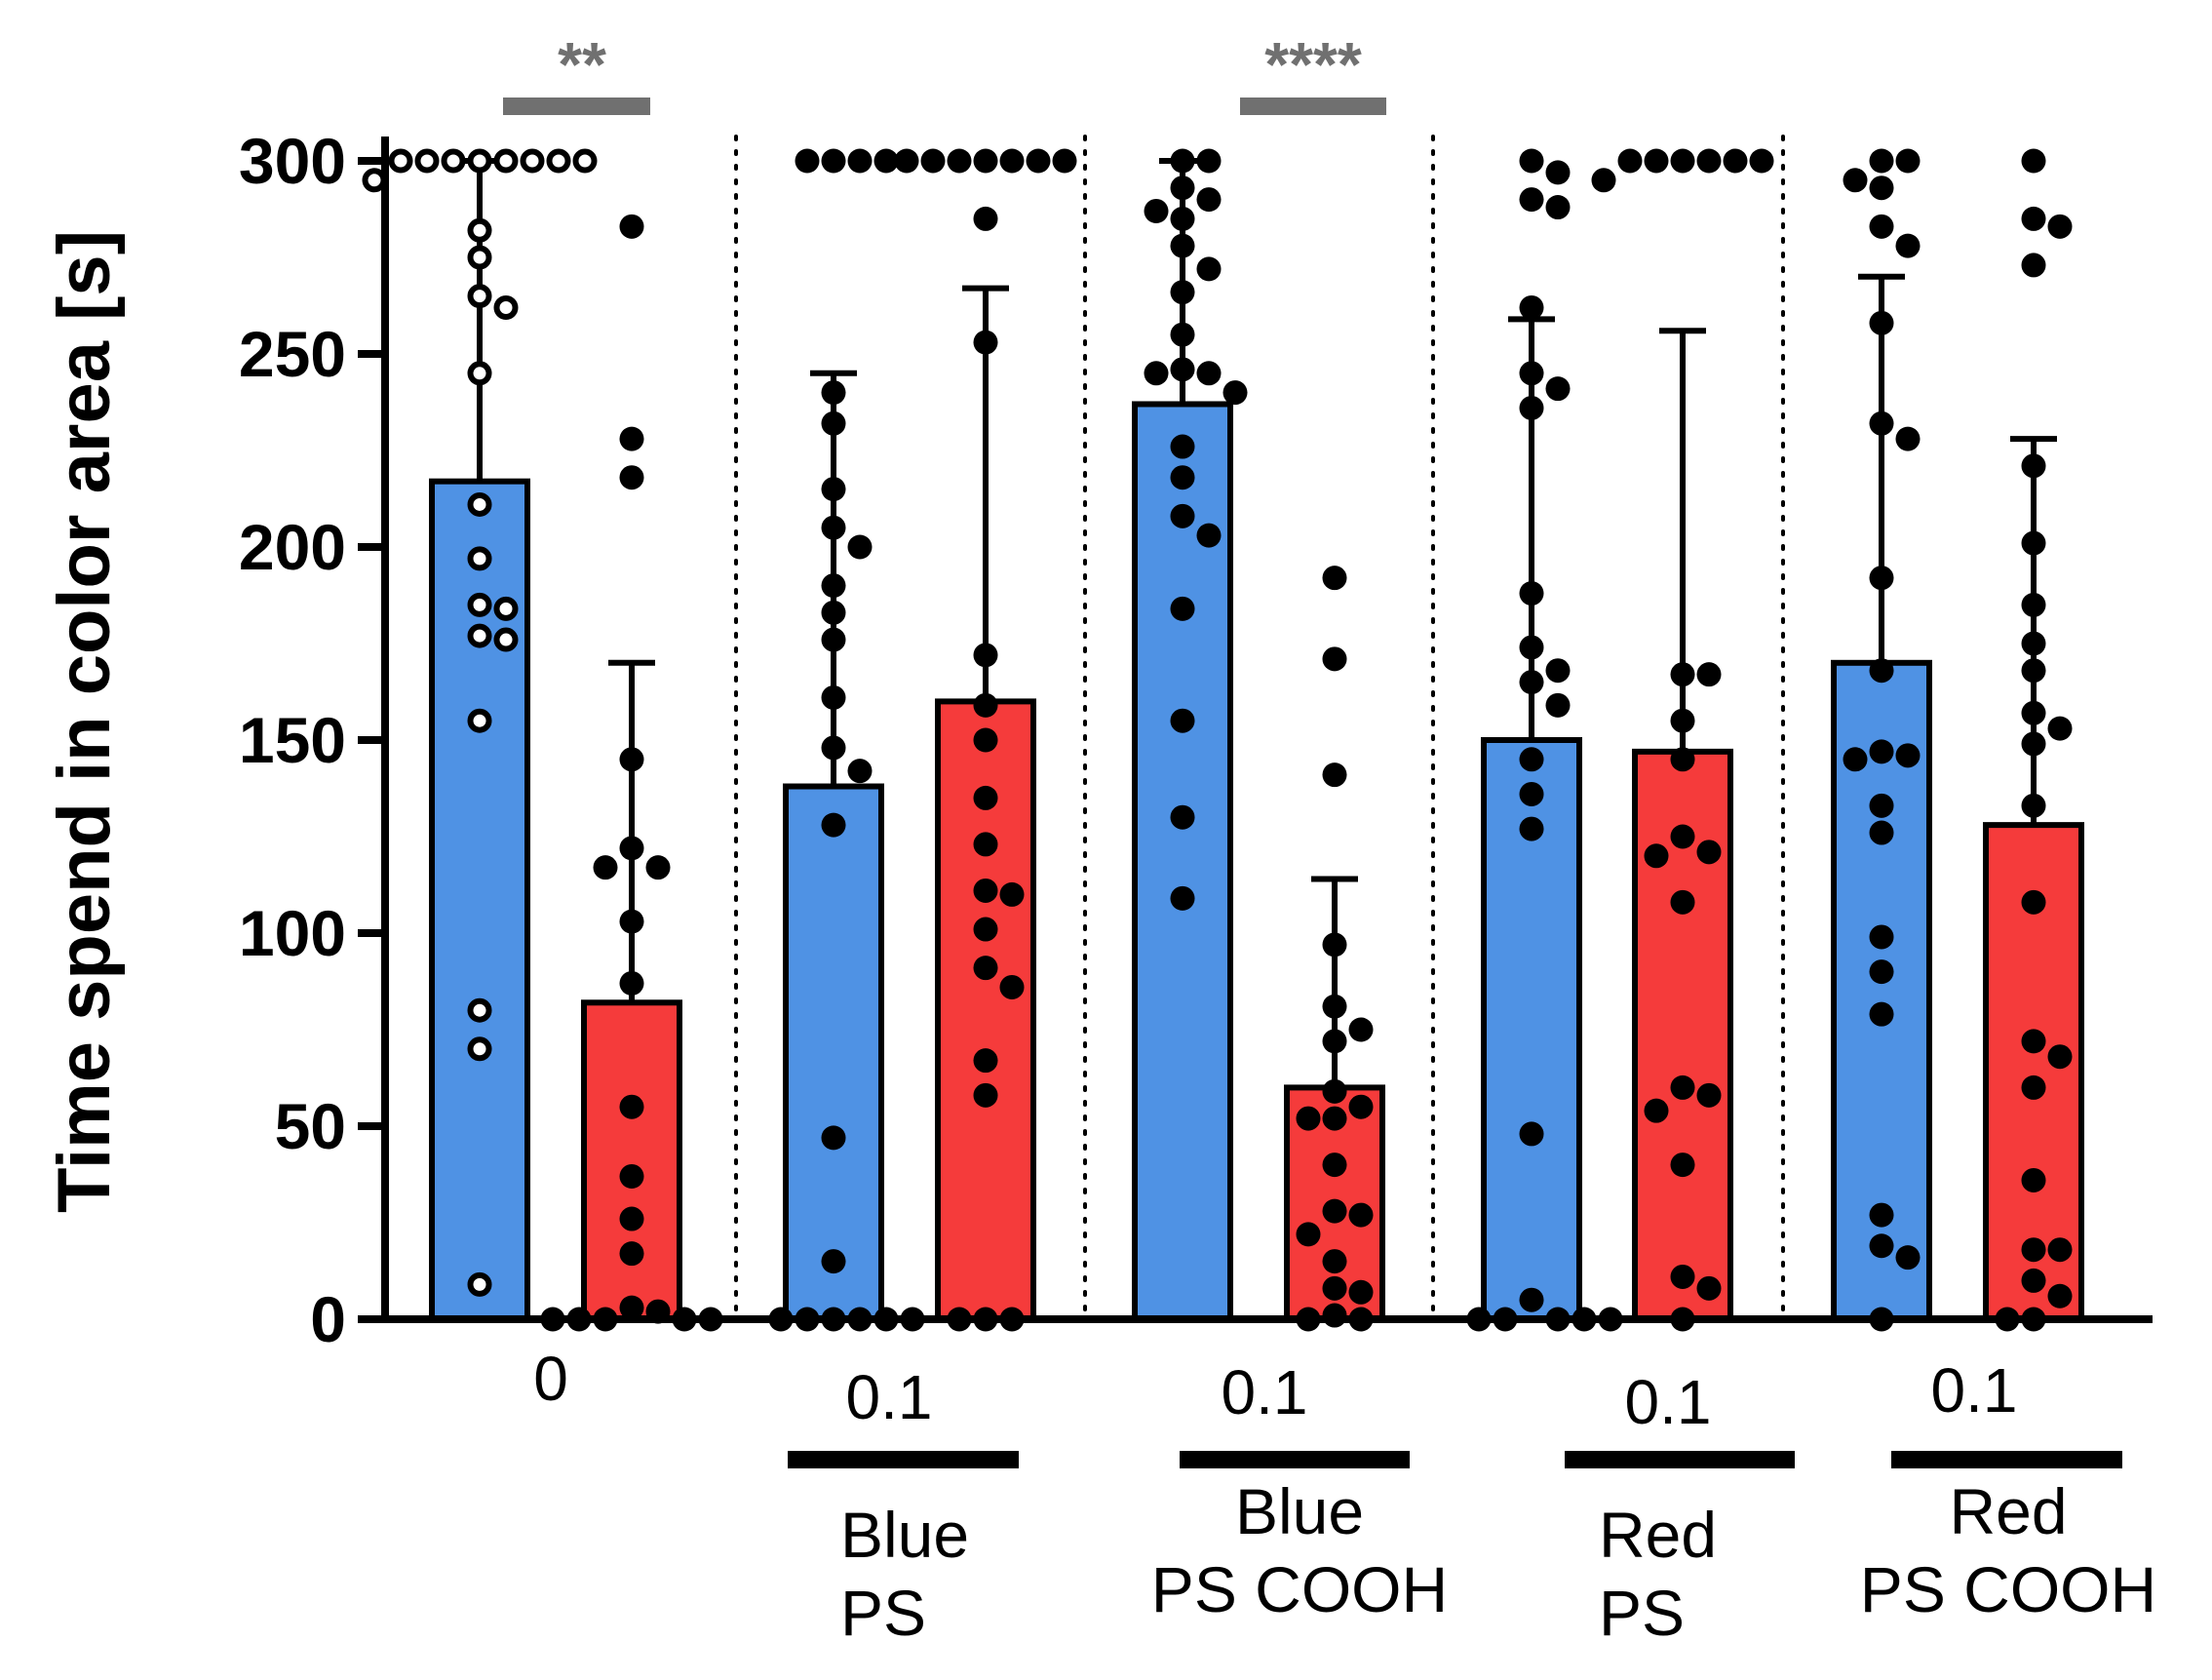 The height and width of the screenshot is (1680, 2212). What do you see at coordinates (1658, 1535) in the screenshot?
I see `group-label-g4-line1: Red` at bounding box center [1658, 1535].